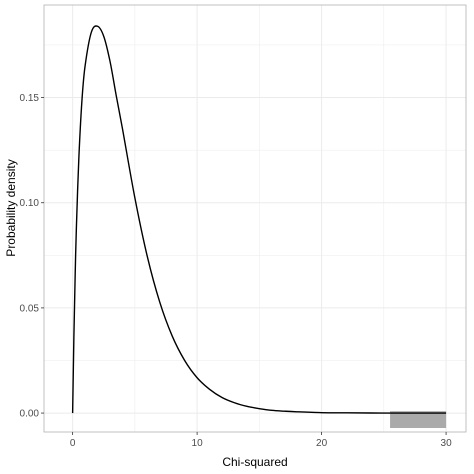 The width and height of the screenshot is (474, 474). Describe the element at coordinates (30, 203) in the screenshot. I see `y-tick-label: 0.10` at that location.